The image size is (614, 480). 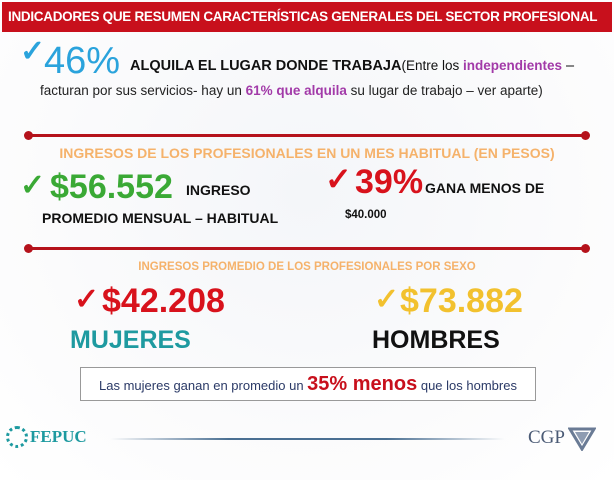 What do you see at coordinates (444, 90) in the screenshot?
I see `rent-line2-b: su lugar de trabajo – ver aparte)` at bounding box center [444, 90].